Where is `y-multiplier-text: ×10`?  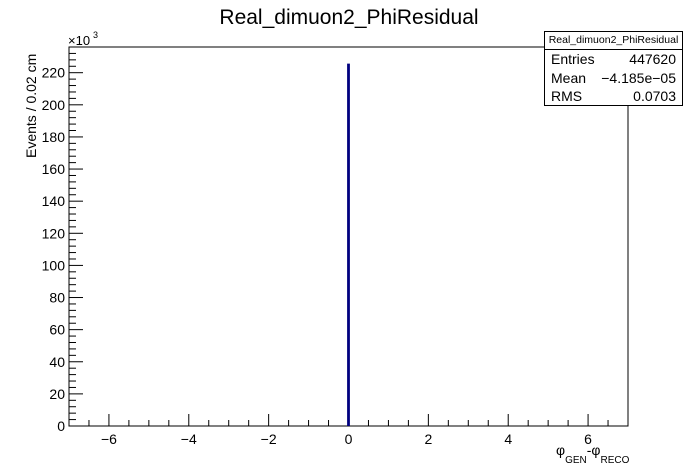 y-multiplier-text: ×10 is located at coordinates (79, 40).